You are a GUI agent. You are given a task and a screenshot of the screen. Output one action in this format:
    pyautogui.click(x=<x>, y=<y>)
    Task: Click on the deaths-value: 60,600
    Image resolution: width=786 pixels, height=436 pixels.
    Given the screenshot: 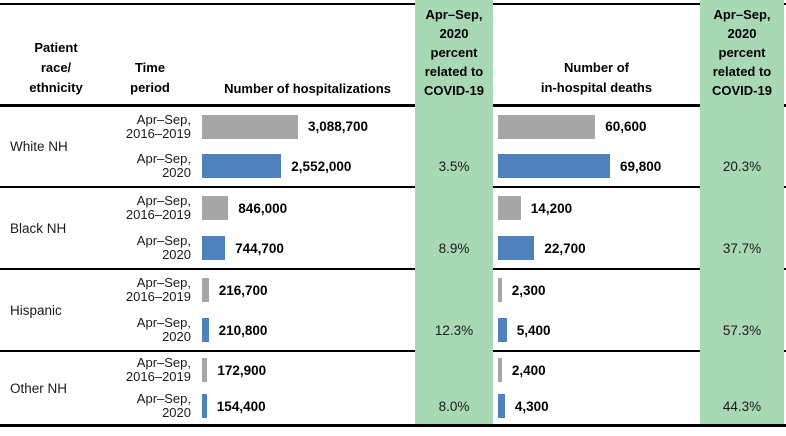 What is the action you would take?
    pyautogui.click(x=626, y=127)
    